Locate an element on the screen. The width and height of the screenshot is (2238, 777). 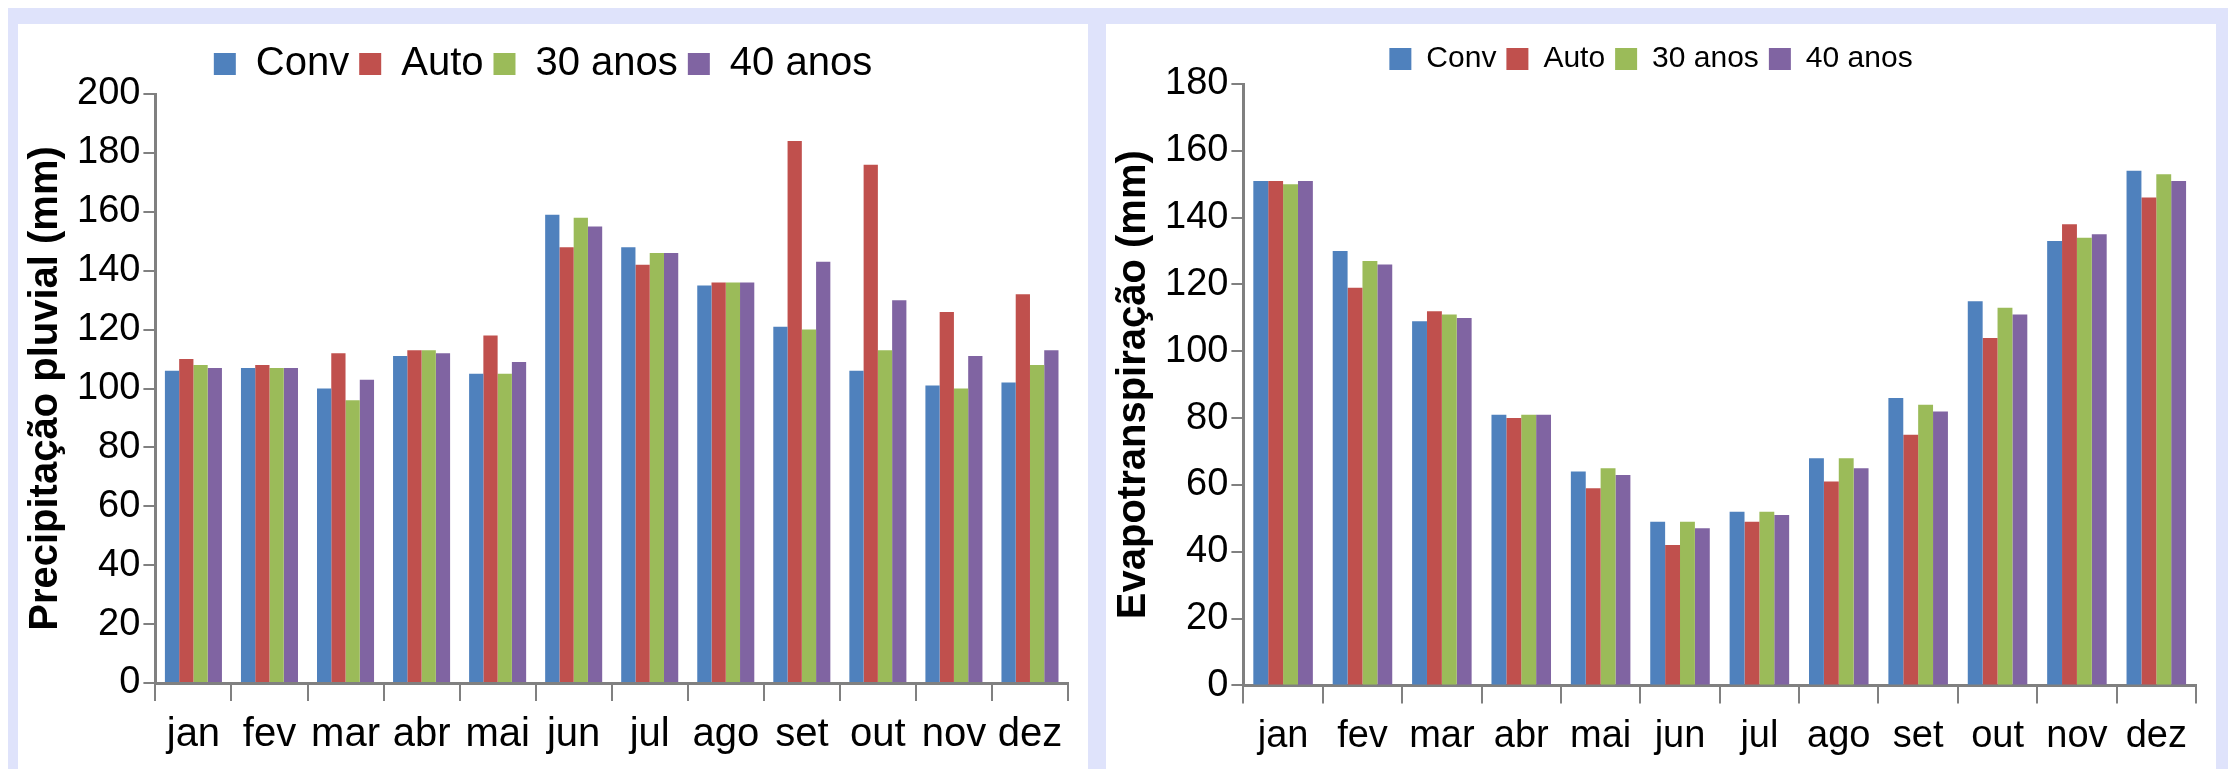
x-tick-label: jul is located at coordinates (649, 732).